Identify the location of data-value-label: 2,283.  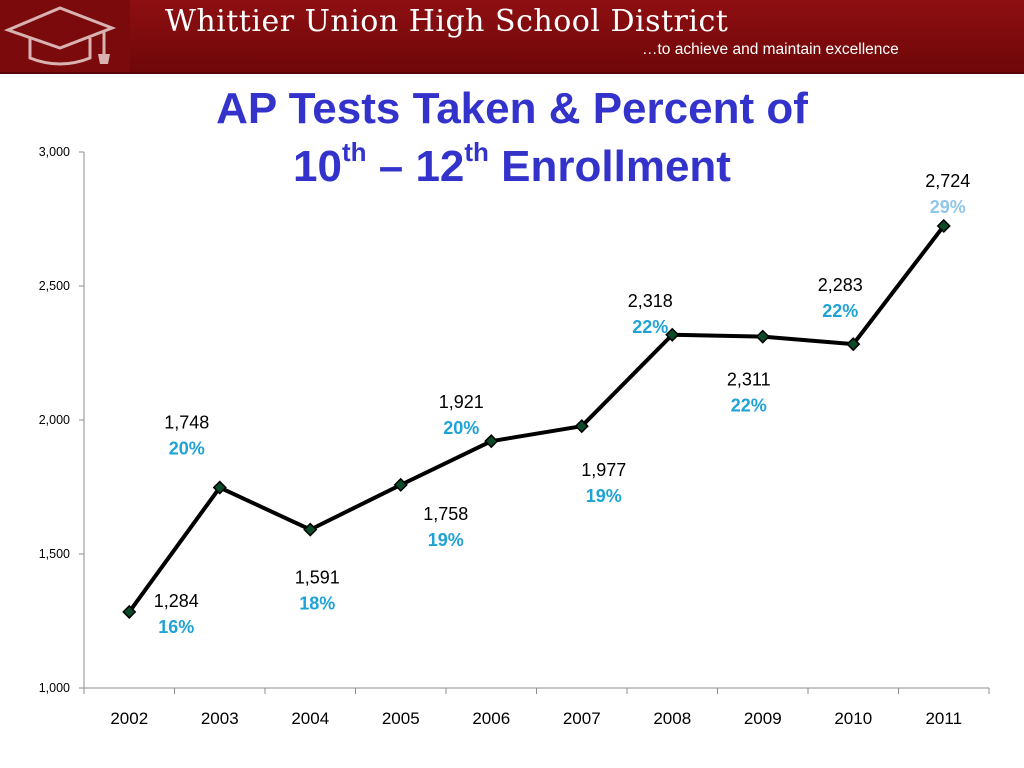
(840, 285).